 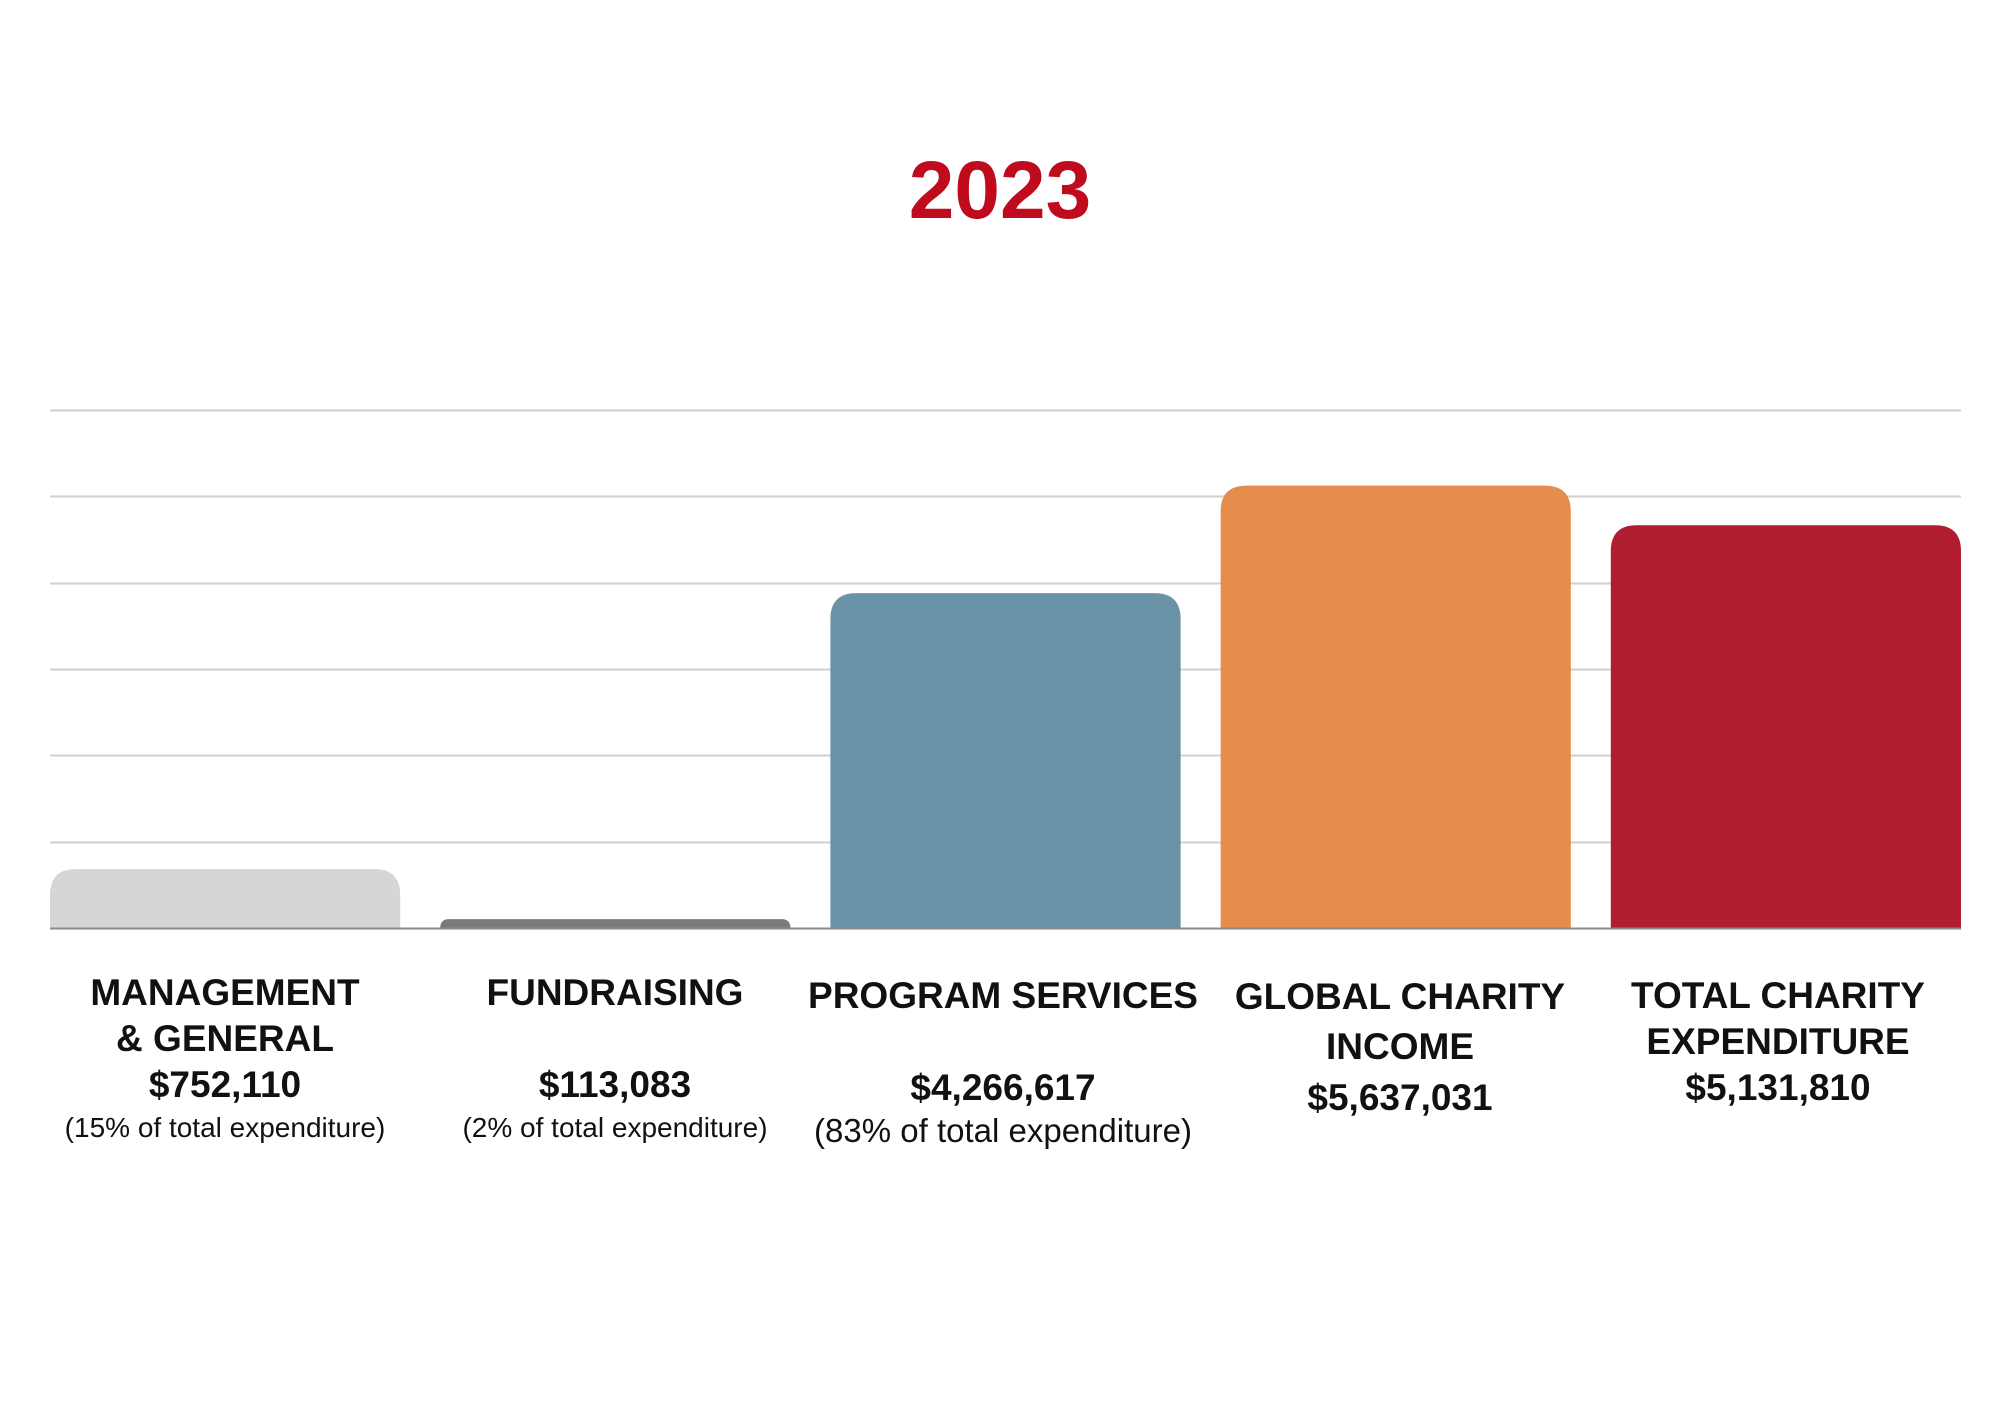 I want to click on bar-fundraising, so click(x=615, y=923).